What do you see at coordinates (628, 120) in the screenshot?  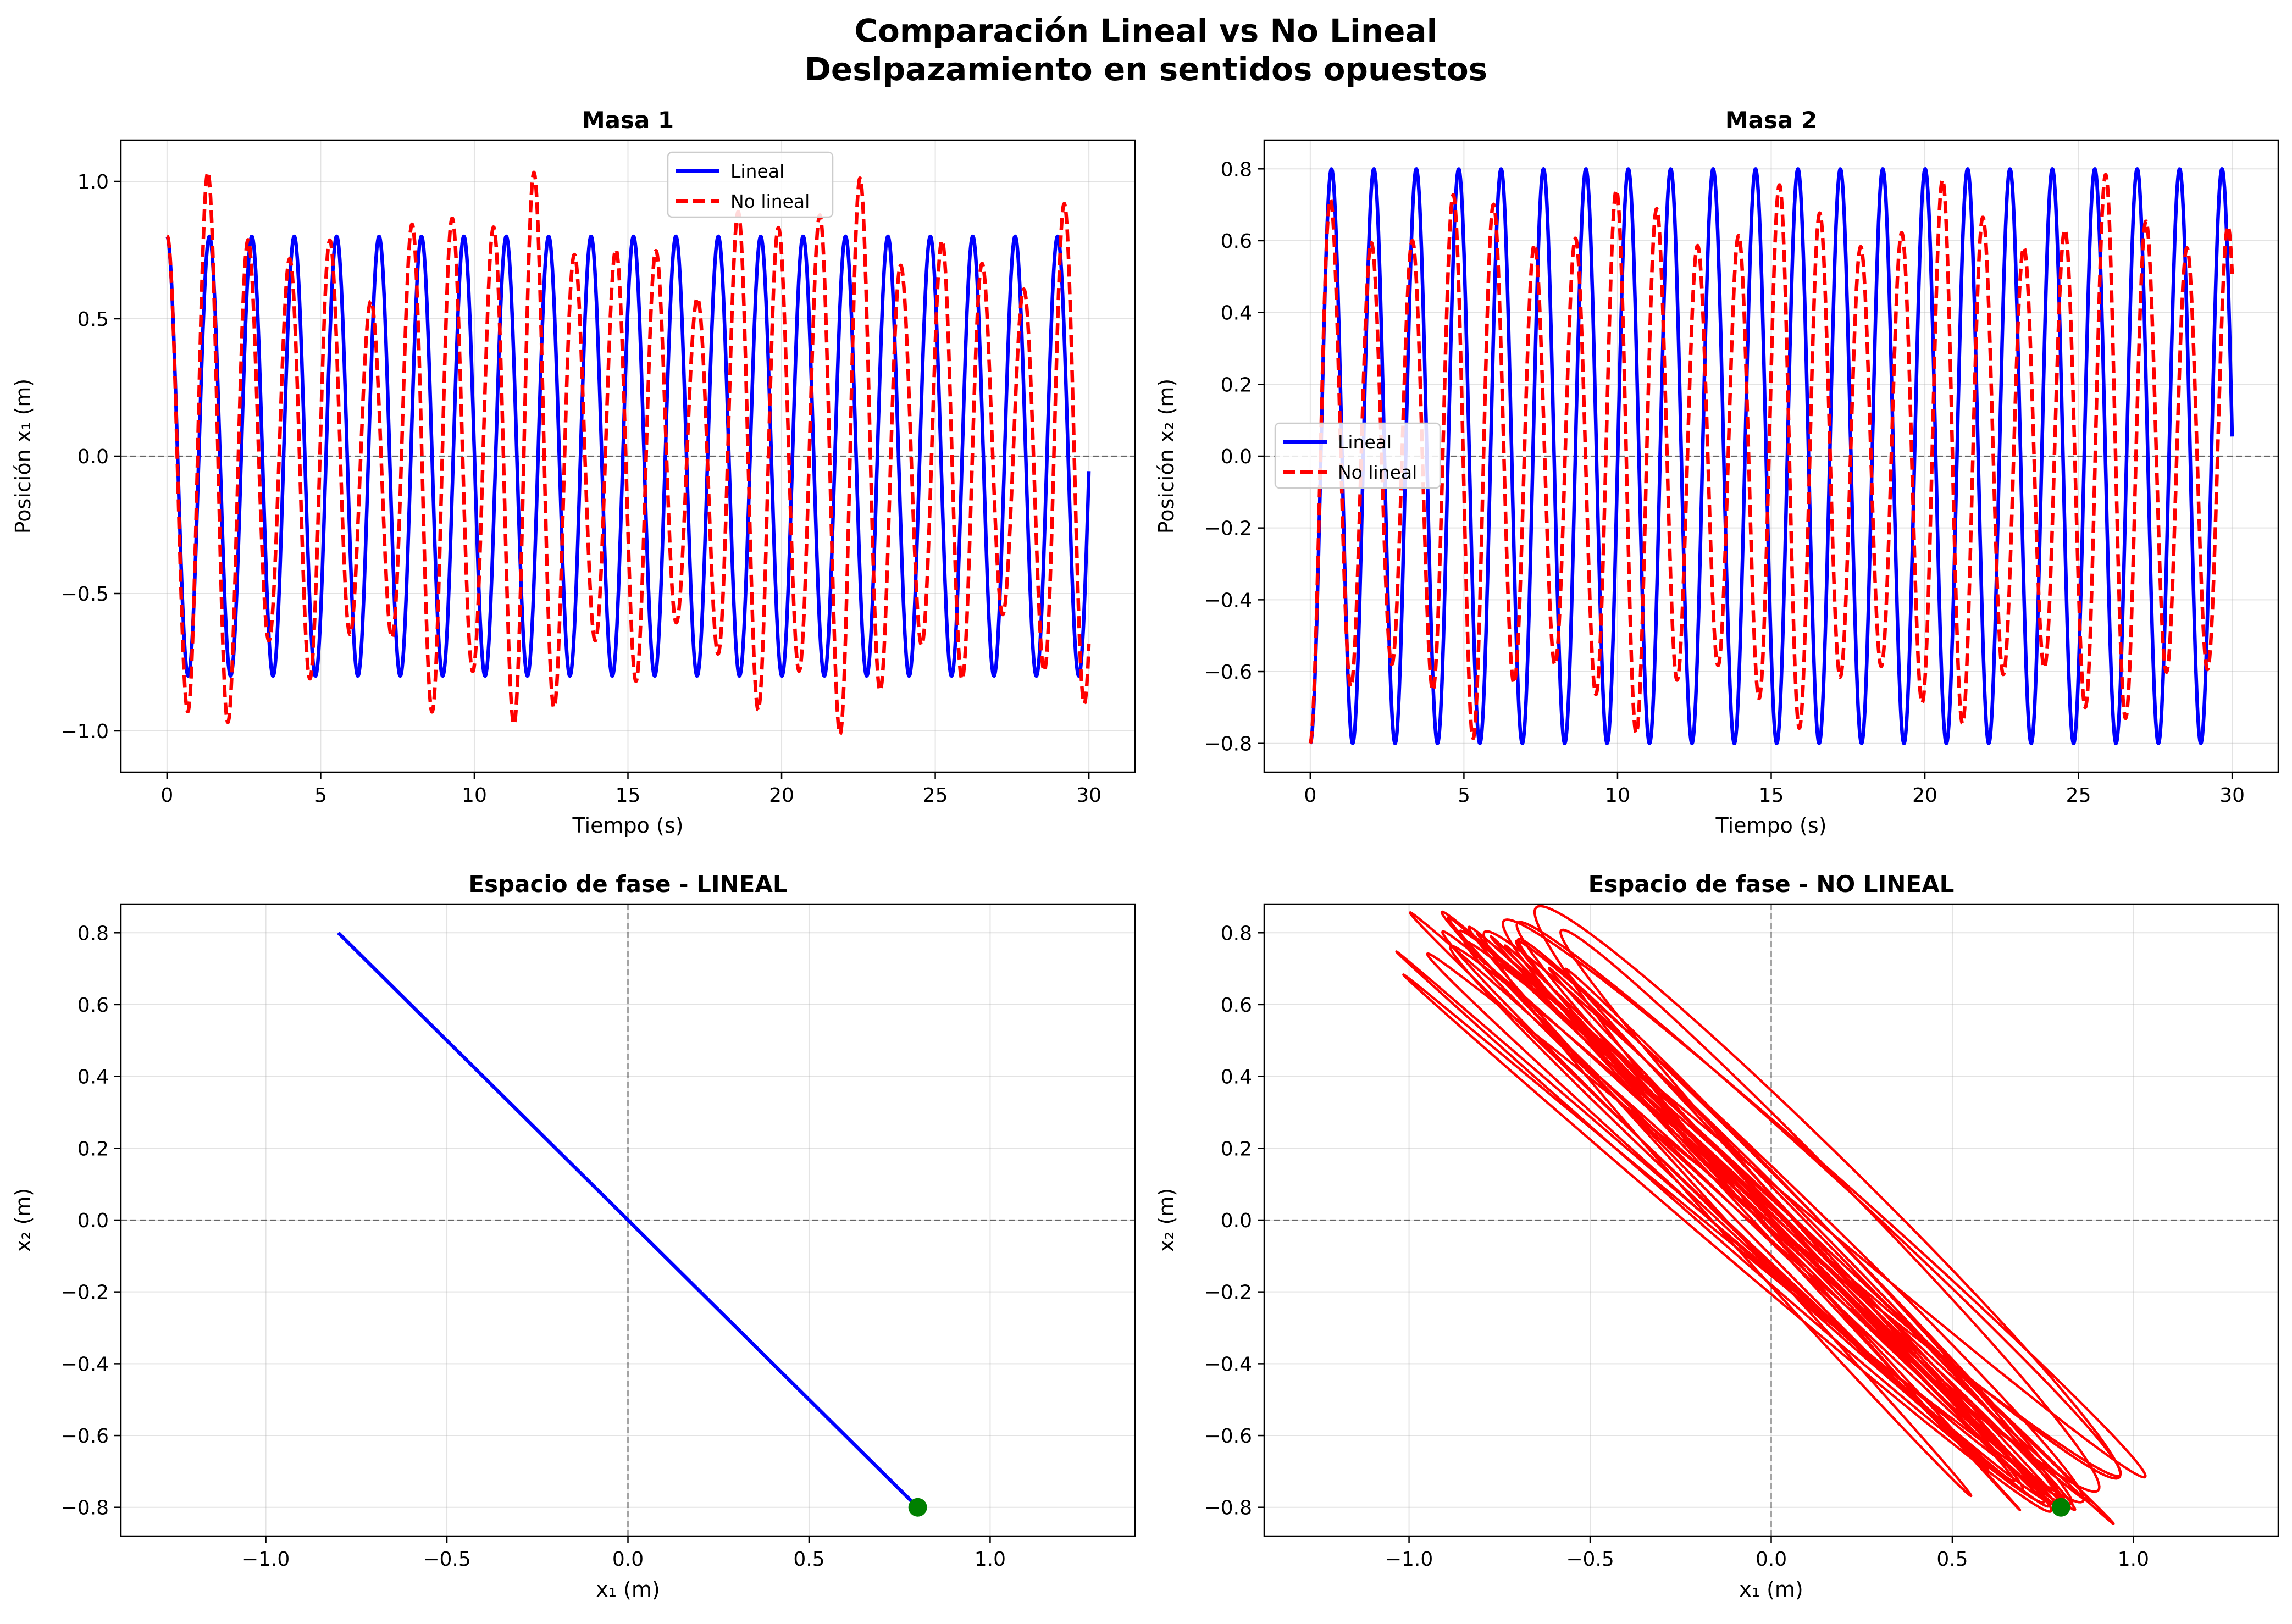 I see `subplot-title: Masa 1` at bounding box center [628, 120].